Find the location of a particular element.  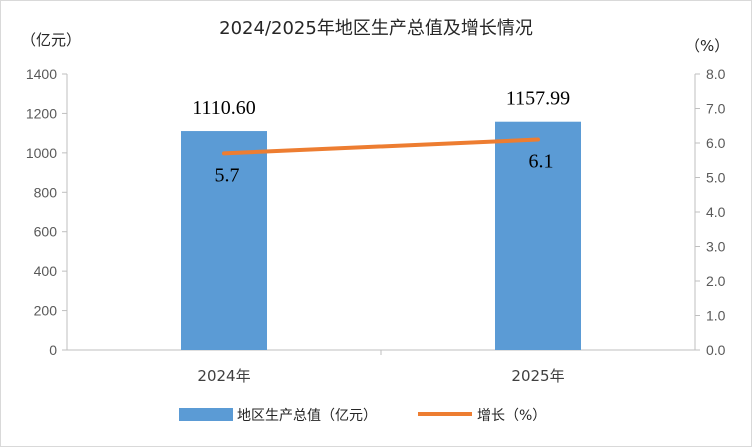

y2-tick-label: 0.0 is located at coordinates (716, 350).